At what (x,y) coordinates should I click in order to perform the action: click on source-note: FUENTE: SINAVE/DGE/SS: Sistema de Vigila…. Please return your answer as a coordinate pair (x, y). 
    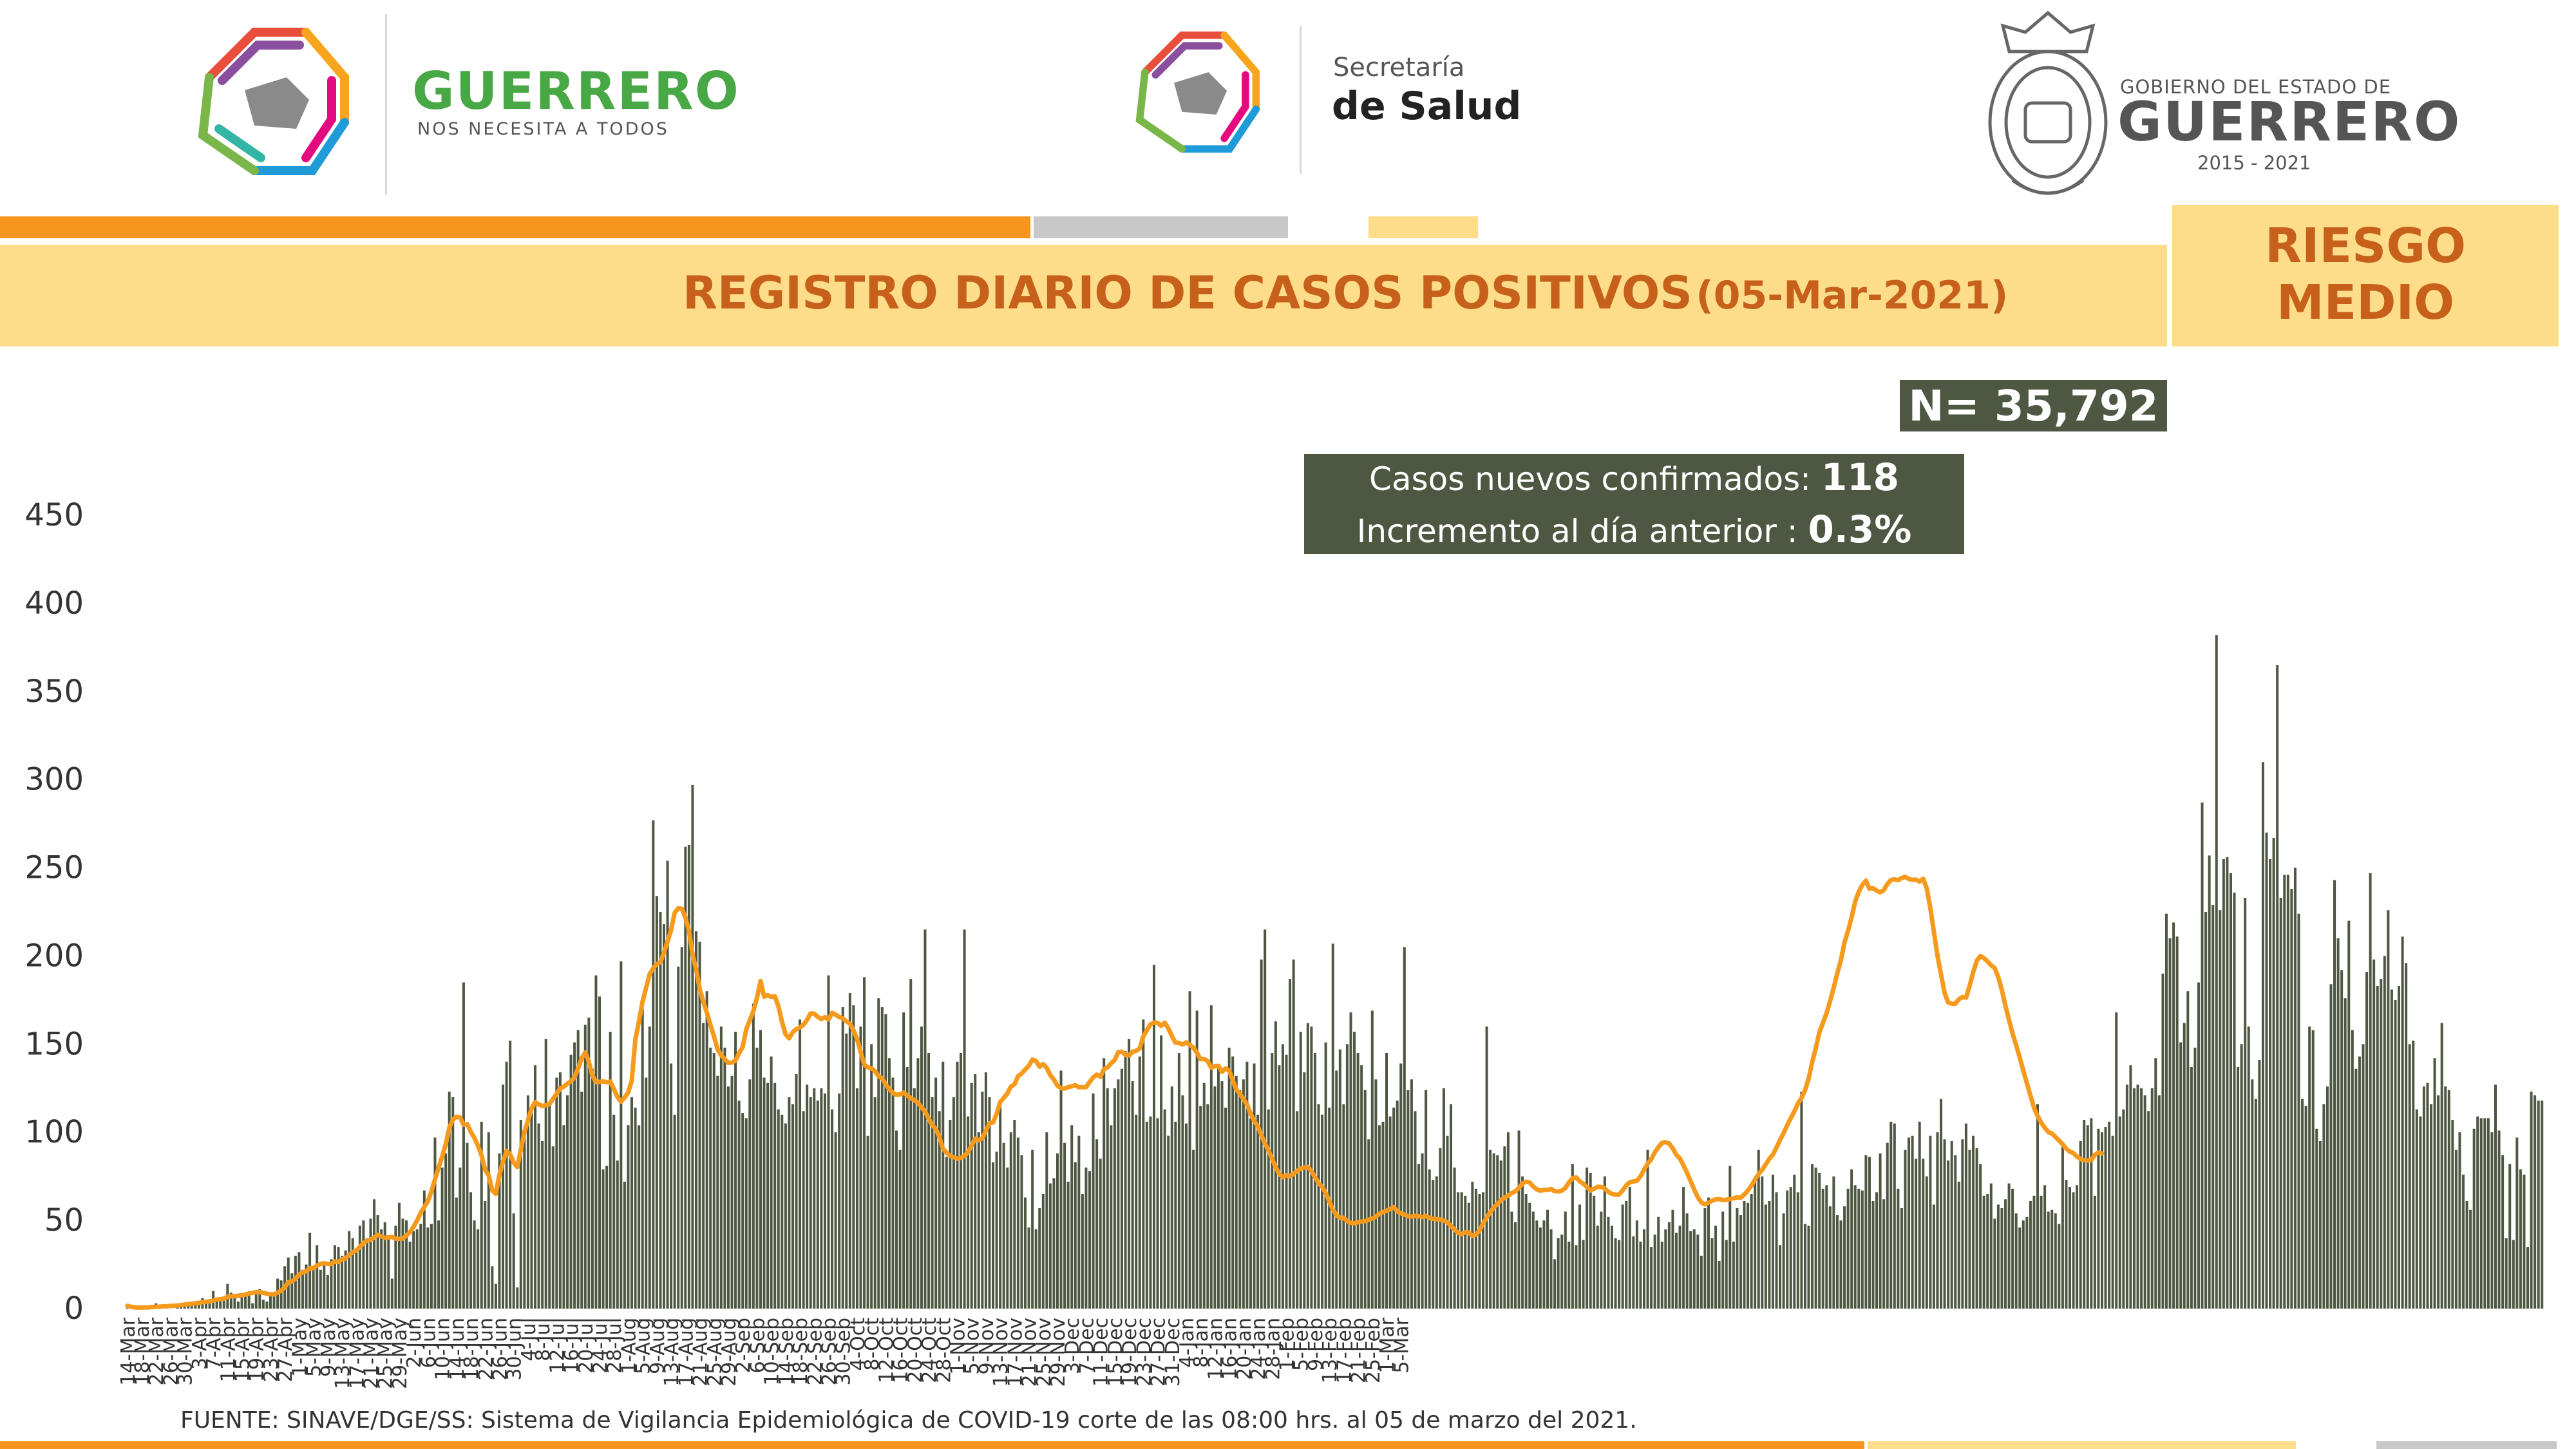
    Looking at the image, I should click on (909, 1420).